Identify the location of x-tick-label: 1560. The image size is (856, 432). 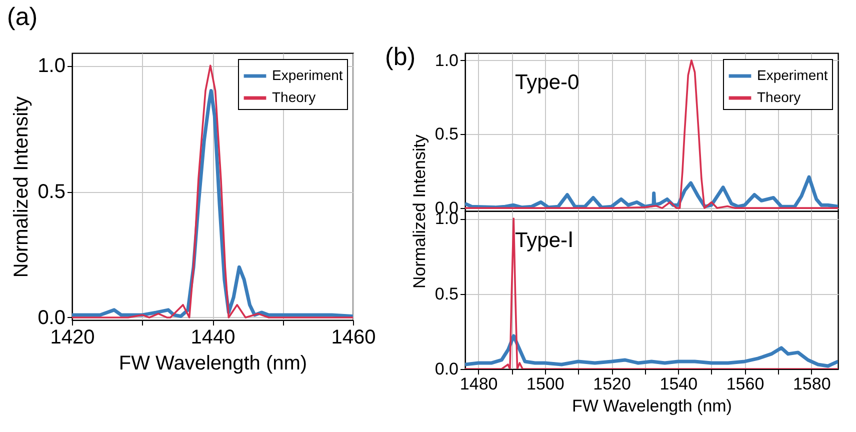
(745, 384).